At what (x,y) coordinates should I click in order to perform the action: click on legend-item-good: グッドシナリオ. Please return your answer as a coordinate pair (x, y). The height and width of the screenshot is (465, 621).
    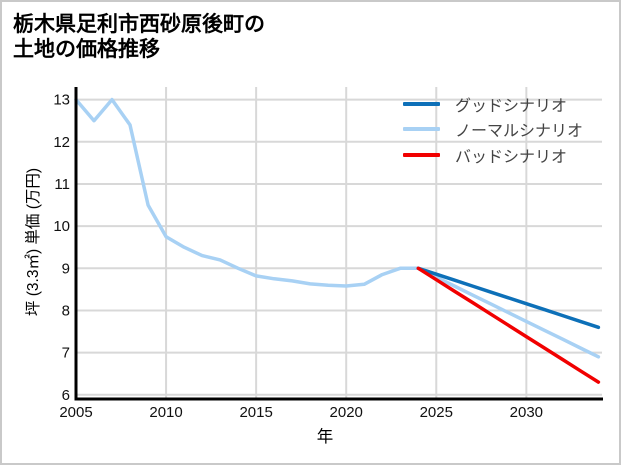
    Looking at the image, I should click on (493, 104).